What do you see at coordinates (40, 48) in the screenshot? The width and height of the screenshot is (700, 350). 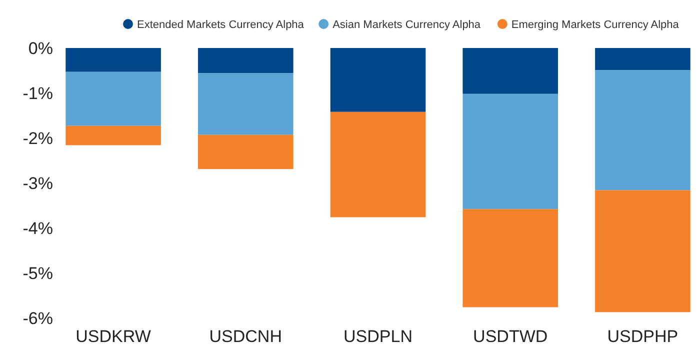 I see `y-tick-label: 0%` at bounding box center [40, 48].